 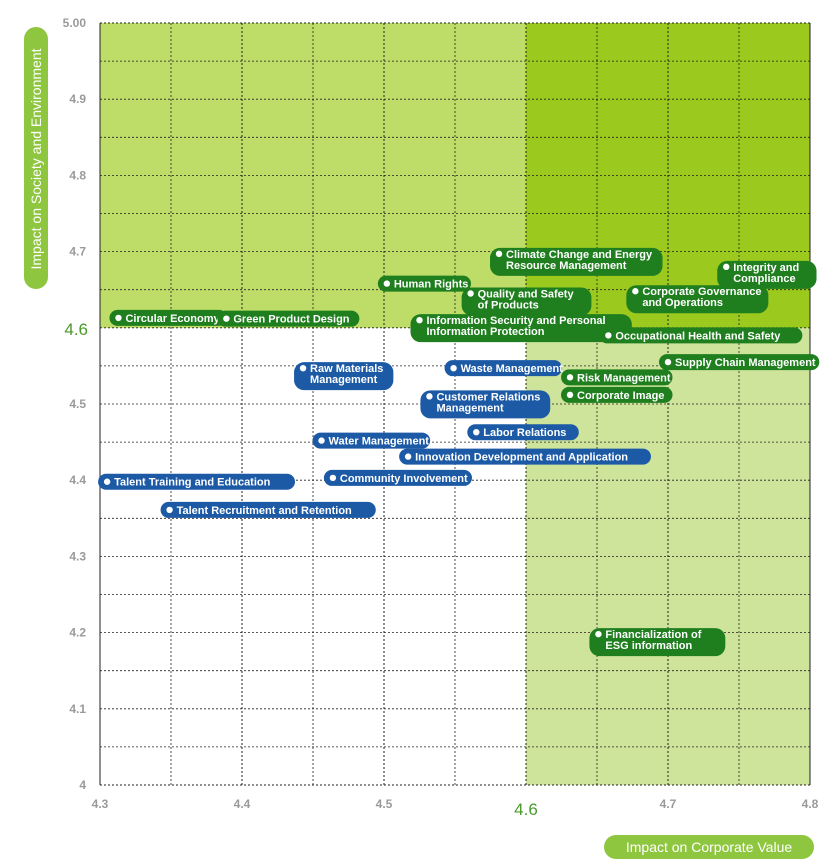 I want to click on data-point: Innovation Development and Application, so click(x=525, y=456).